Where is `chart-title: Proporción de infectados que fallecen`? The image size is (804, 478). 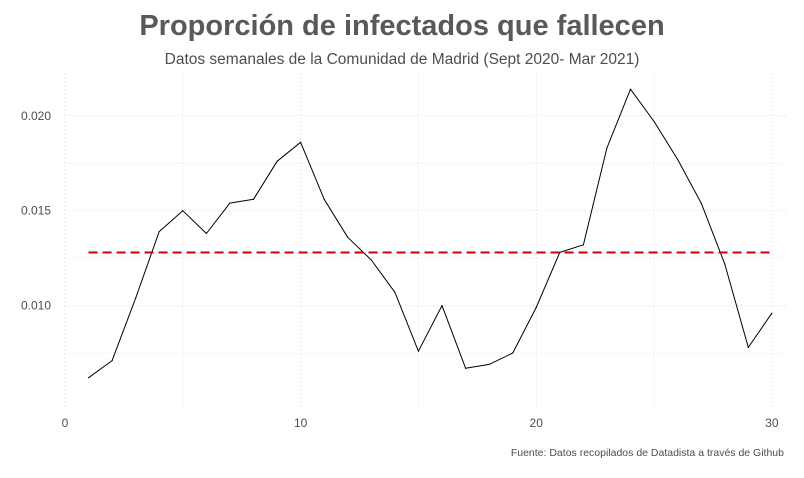
chart-title: Proporción de infectados que fallecen is located at coordinates (402, 26).